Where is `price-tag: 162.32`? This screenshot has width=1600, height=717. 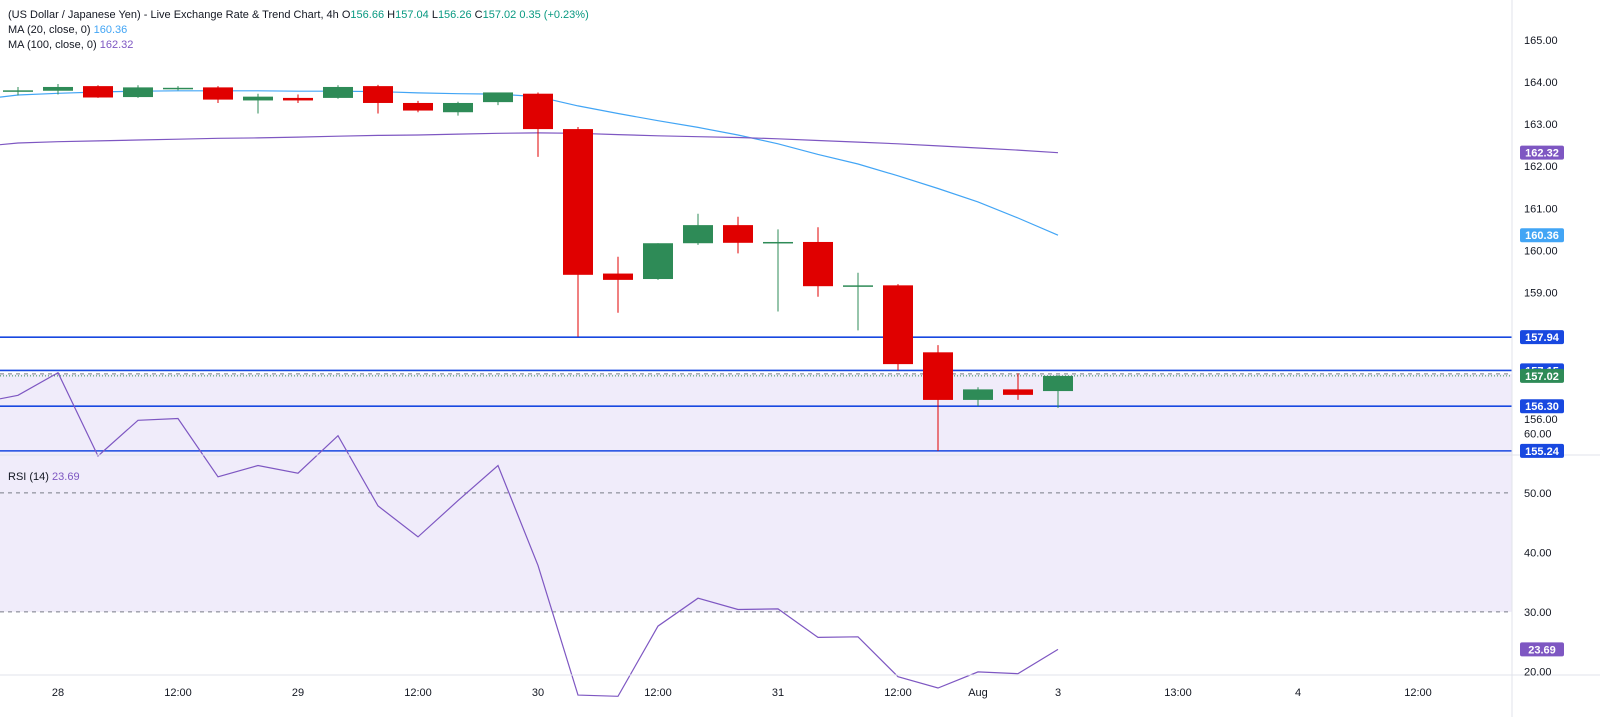
price-tag: 162.32 is located at coordinates (1542, 152).